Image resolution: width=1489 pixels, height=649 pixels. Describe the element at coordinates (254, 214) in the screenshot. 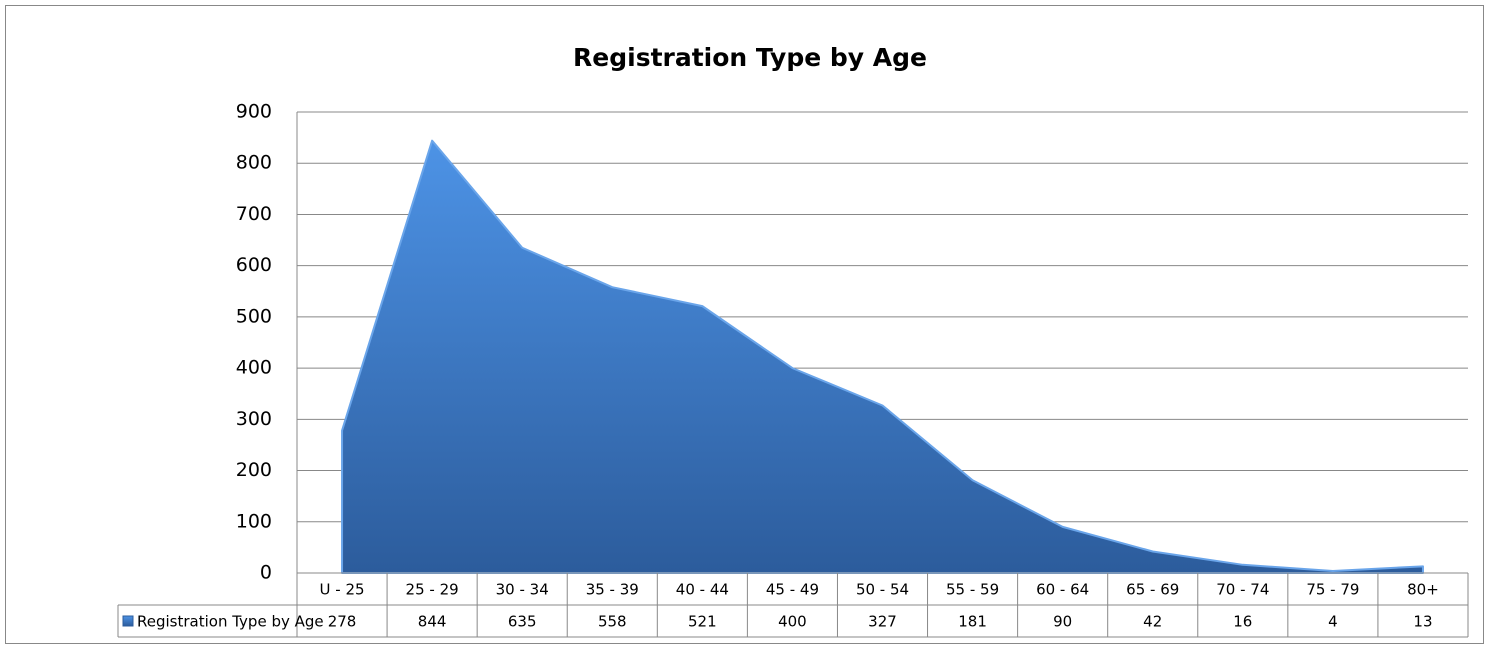

I see `y-tick-label: 700` at that location.